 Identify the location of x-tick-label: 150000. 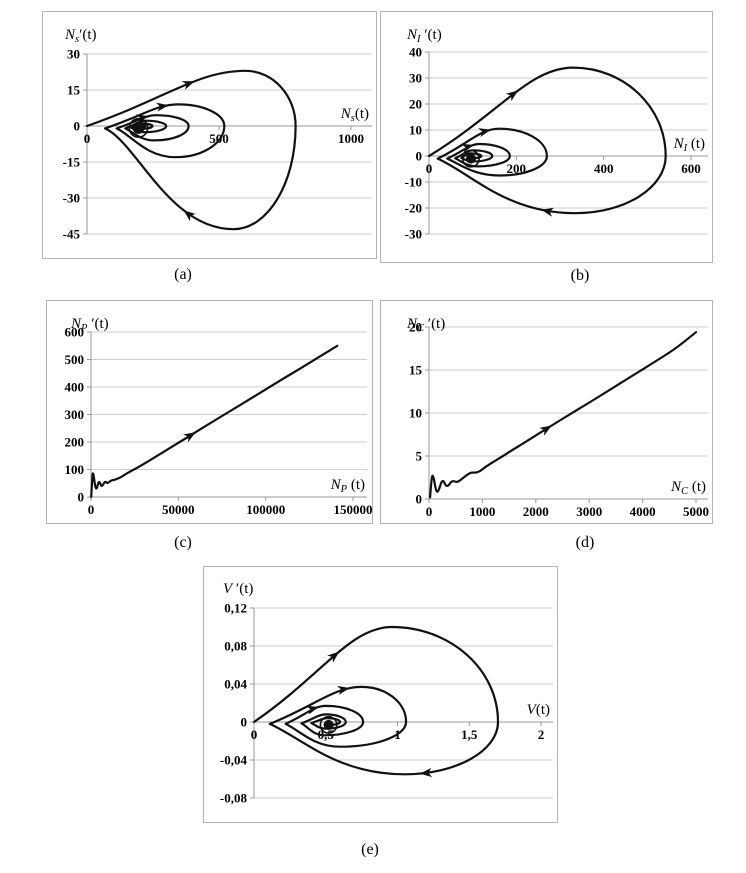
(353, 509).